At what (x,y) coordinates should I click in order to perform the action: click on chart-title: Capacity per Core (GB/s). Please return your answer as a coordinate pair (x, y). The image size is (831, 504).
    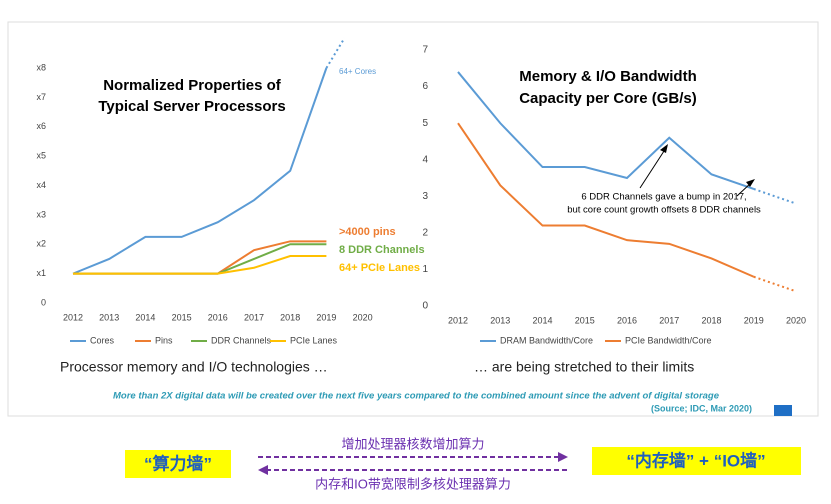
    Looking at the image, I should click on (608, 98).